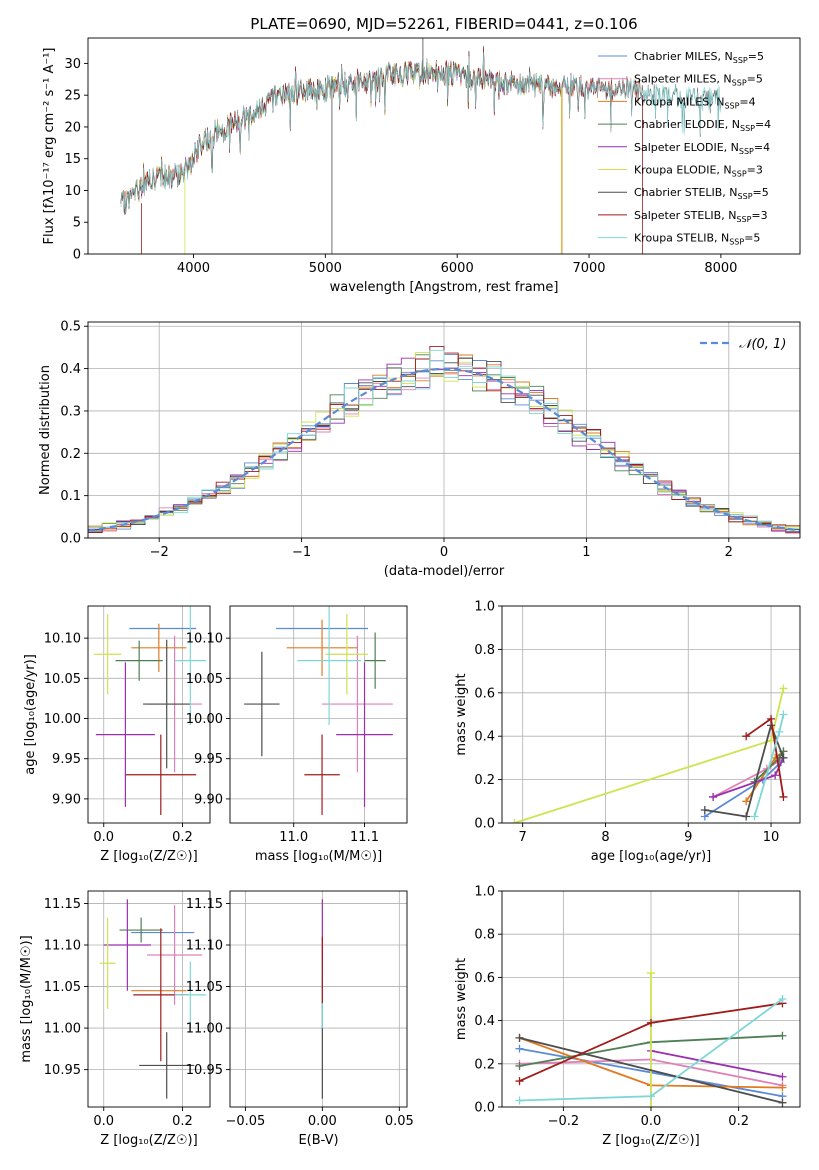 This screenshot has width=819, height=1170. I want to click on legend-entry: Kroupa MILES, NSSP=4, so click(695, 102).